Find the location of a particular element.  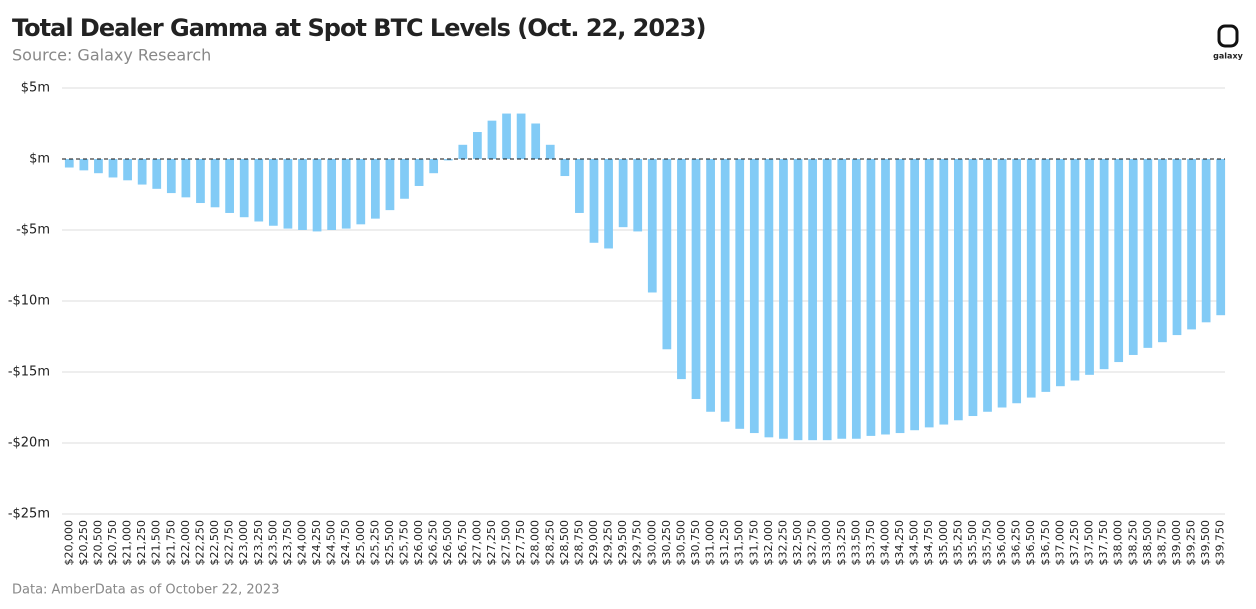

x-tick-label: $33,750 is located at coordinates (870, 543).